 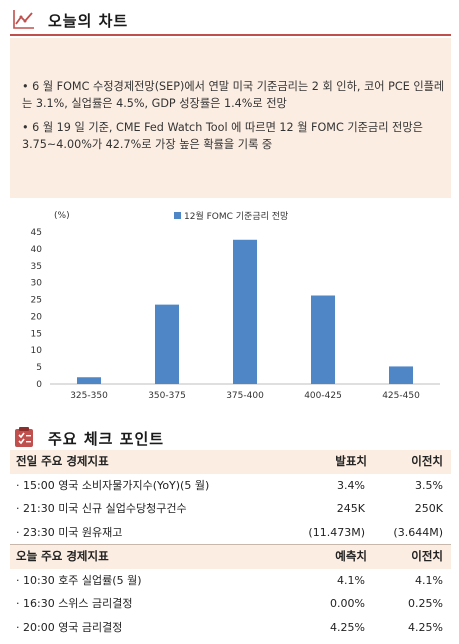 I want to click on column-header: 예측치, so click(x=351, y=556).